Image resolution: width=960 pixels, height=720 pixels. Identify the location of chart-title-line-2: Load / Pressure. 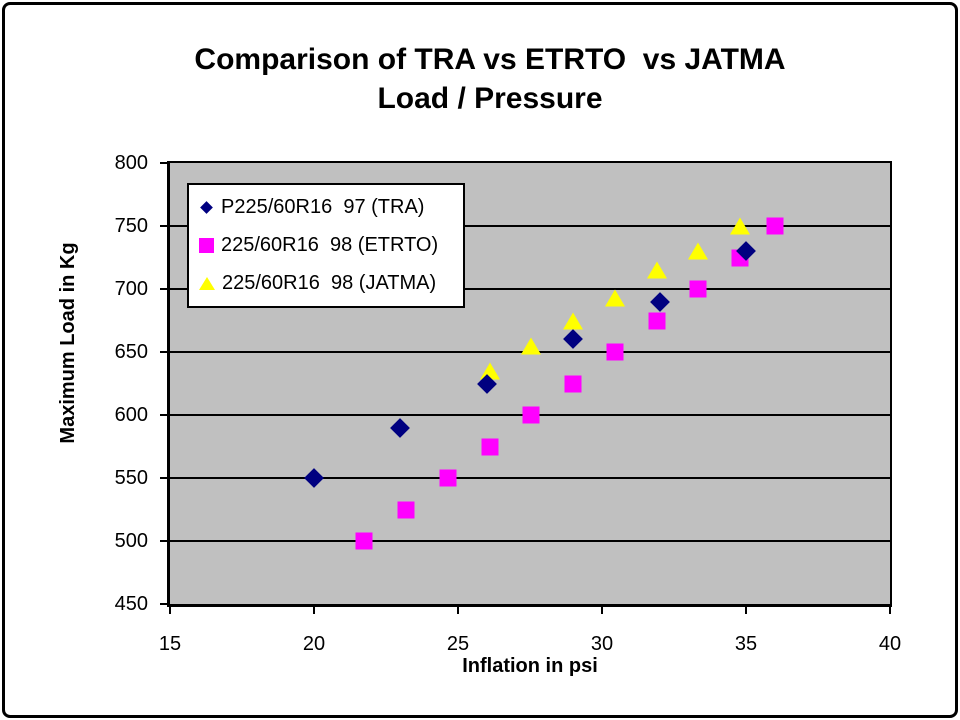
(490, 98).